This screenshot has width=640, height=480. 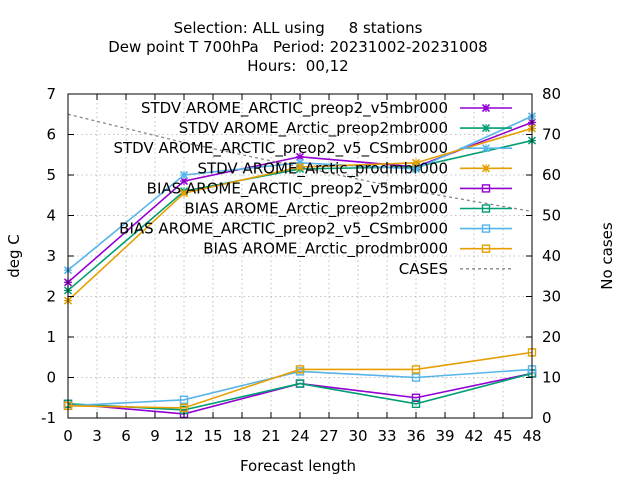 I want to click on y-tick-label: 7, so click(x=51, y=94).